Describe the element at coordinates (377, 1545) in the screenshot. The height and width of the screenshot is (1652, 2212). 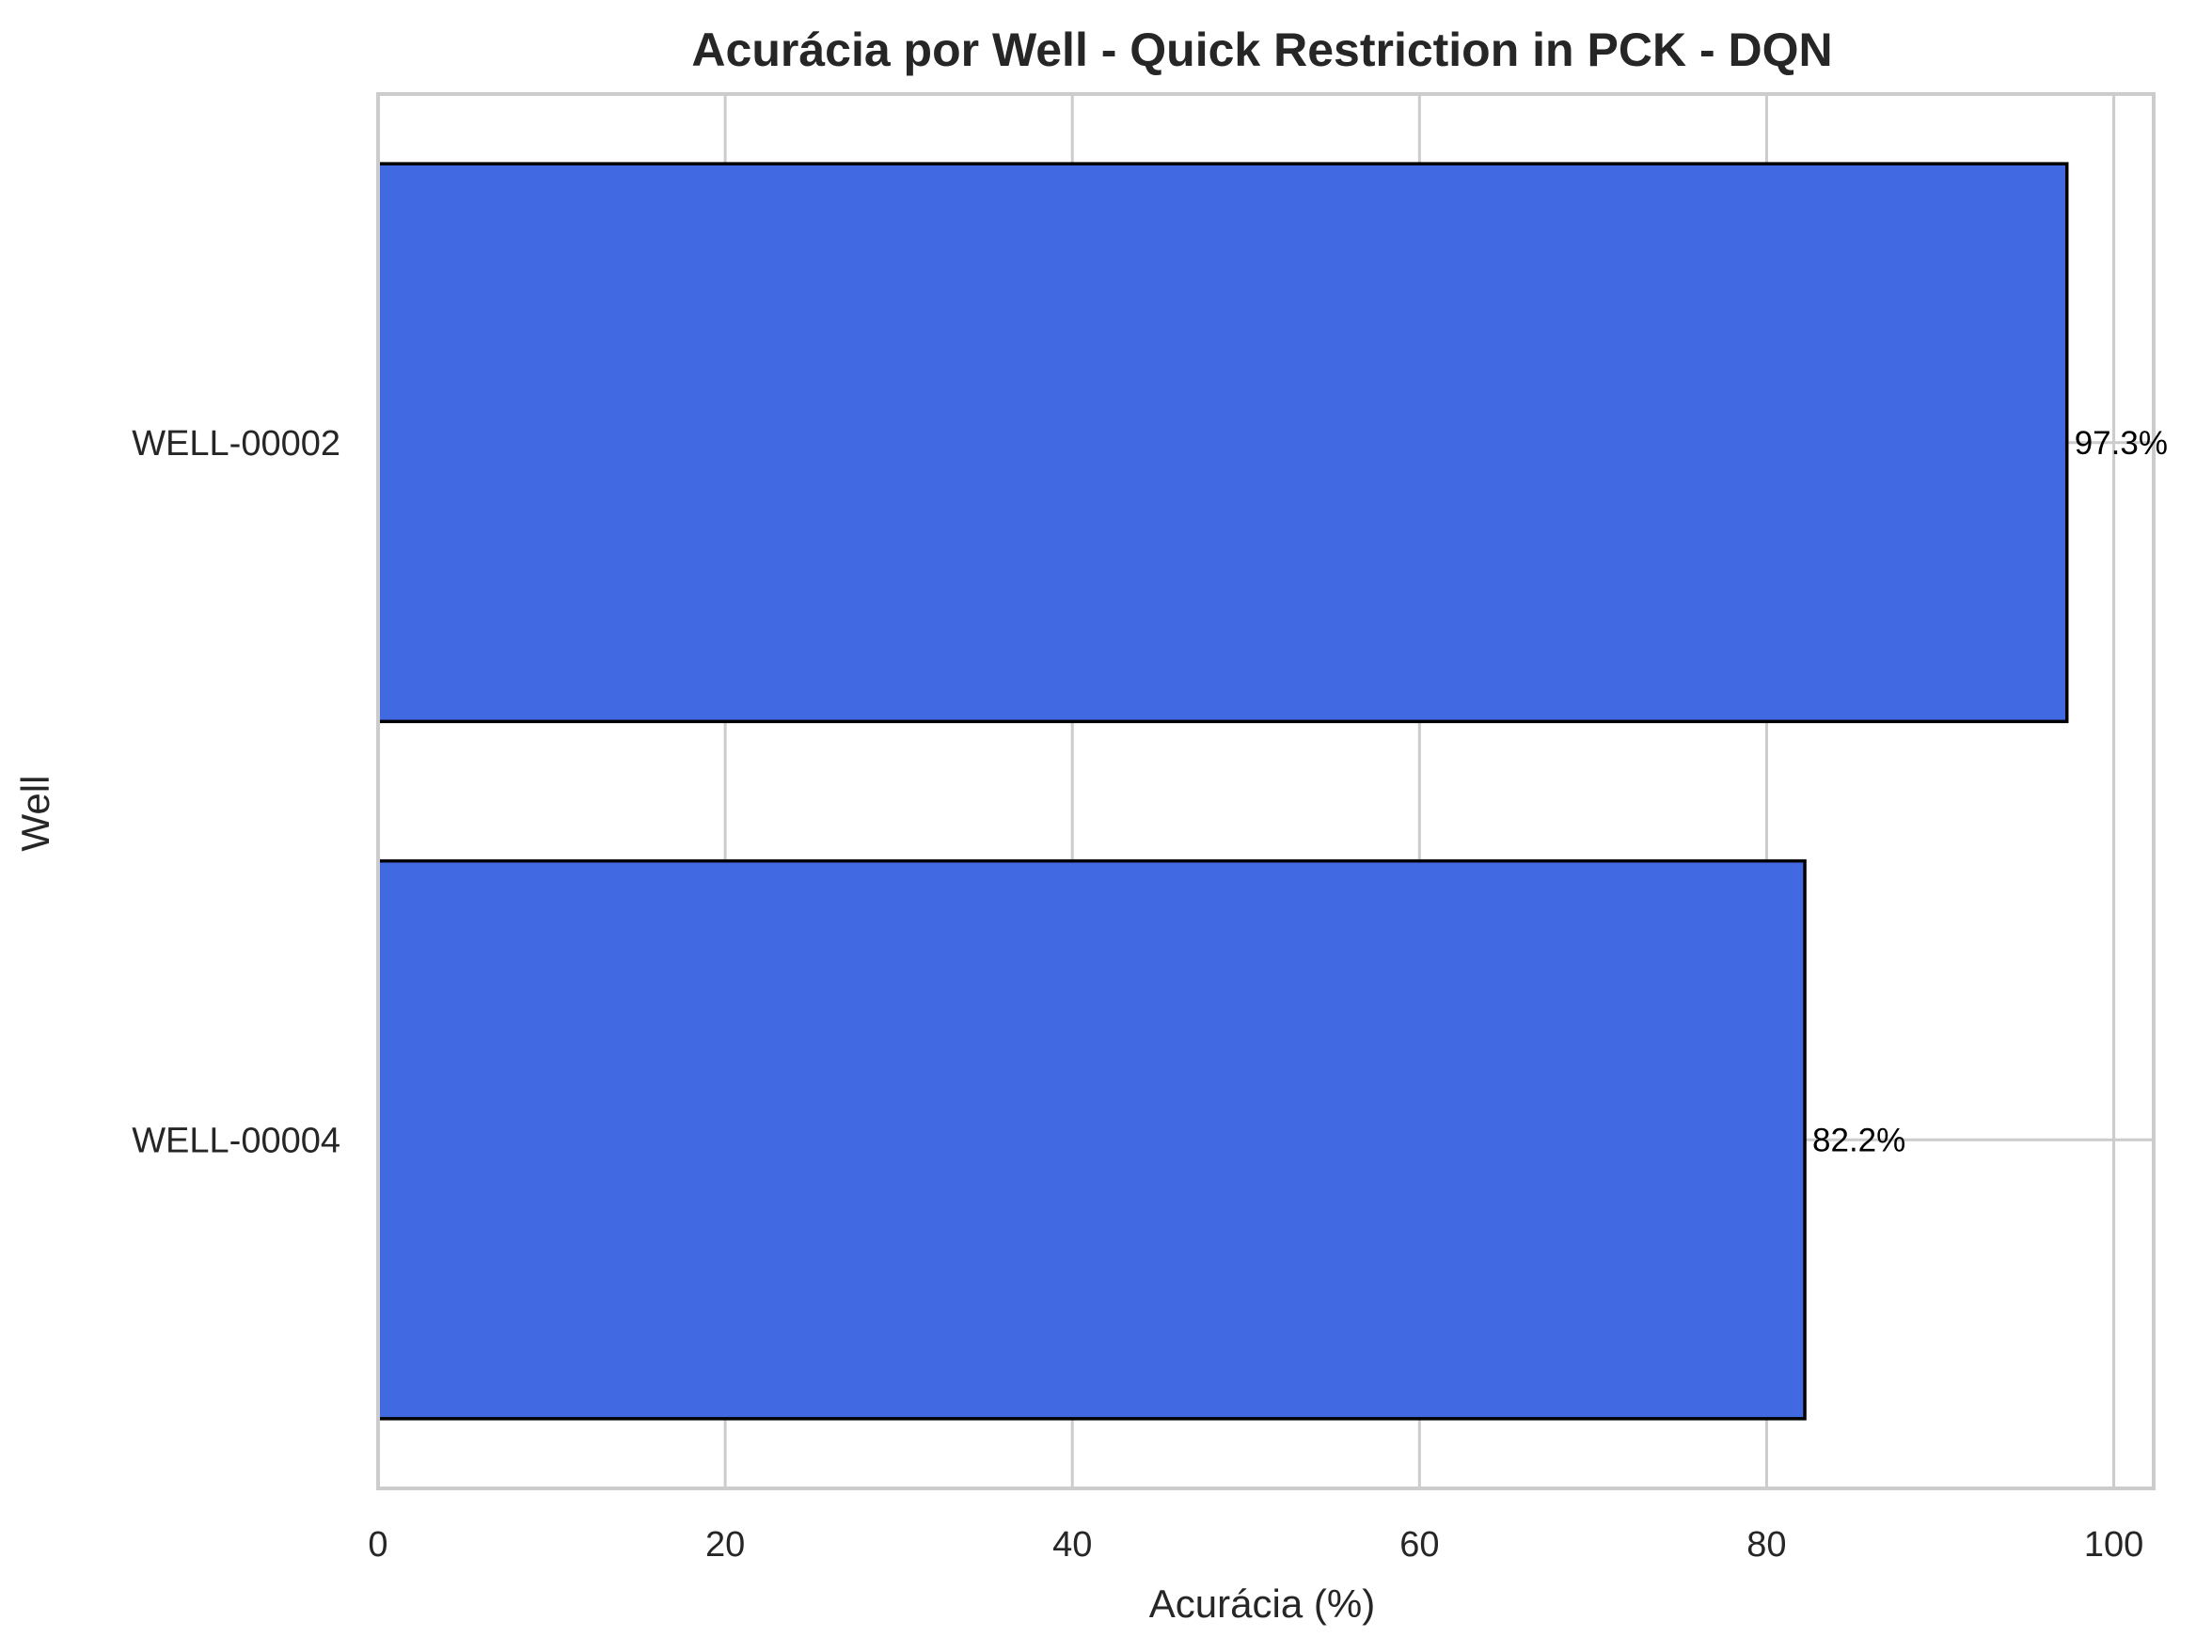
I see `x-tick-label: 0` at that location.